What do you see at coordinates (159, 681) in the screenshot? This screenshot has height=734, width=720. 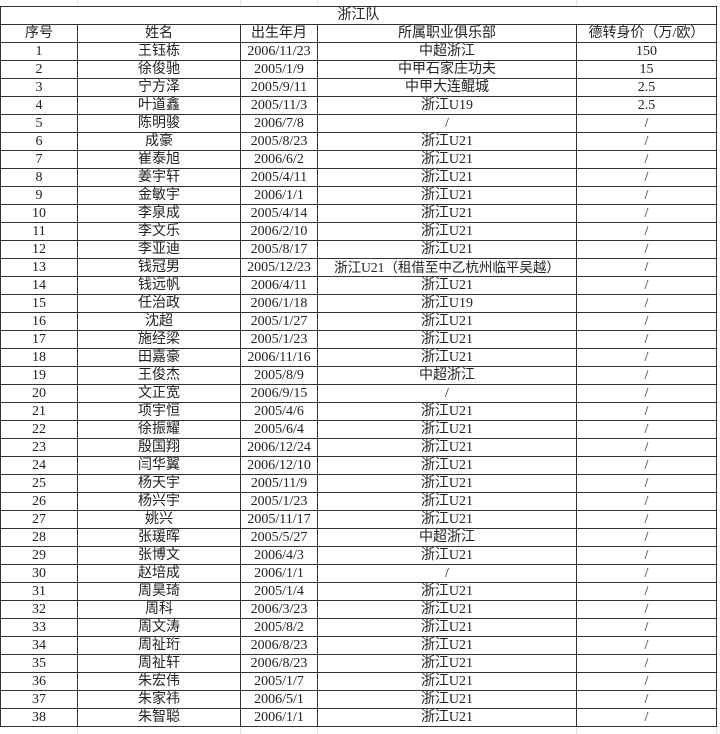 I see `cell-name: 朱宏伟` at bounding box center [159, 681].